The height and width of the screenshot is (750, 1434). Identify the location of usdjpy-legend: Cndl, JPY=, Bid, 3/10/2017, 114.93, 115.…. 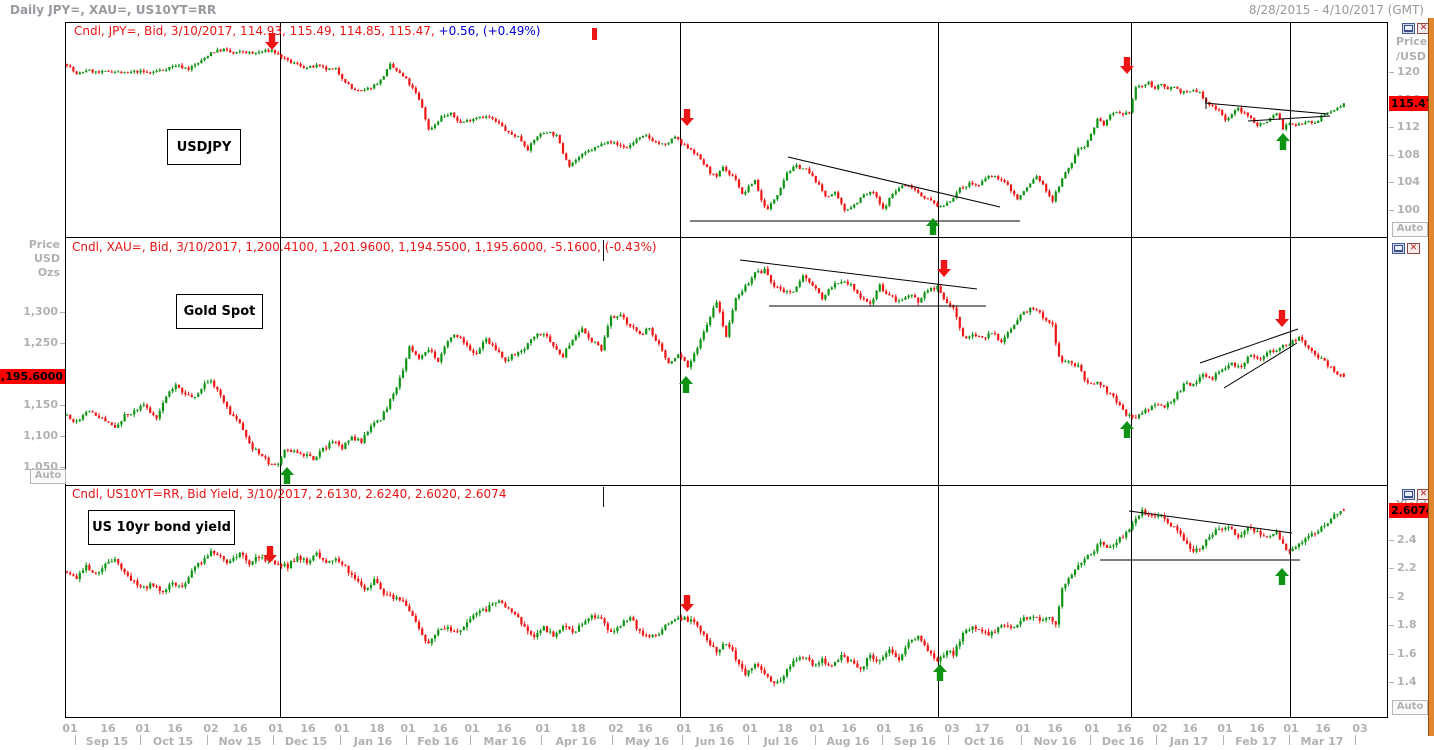
(307, 31).